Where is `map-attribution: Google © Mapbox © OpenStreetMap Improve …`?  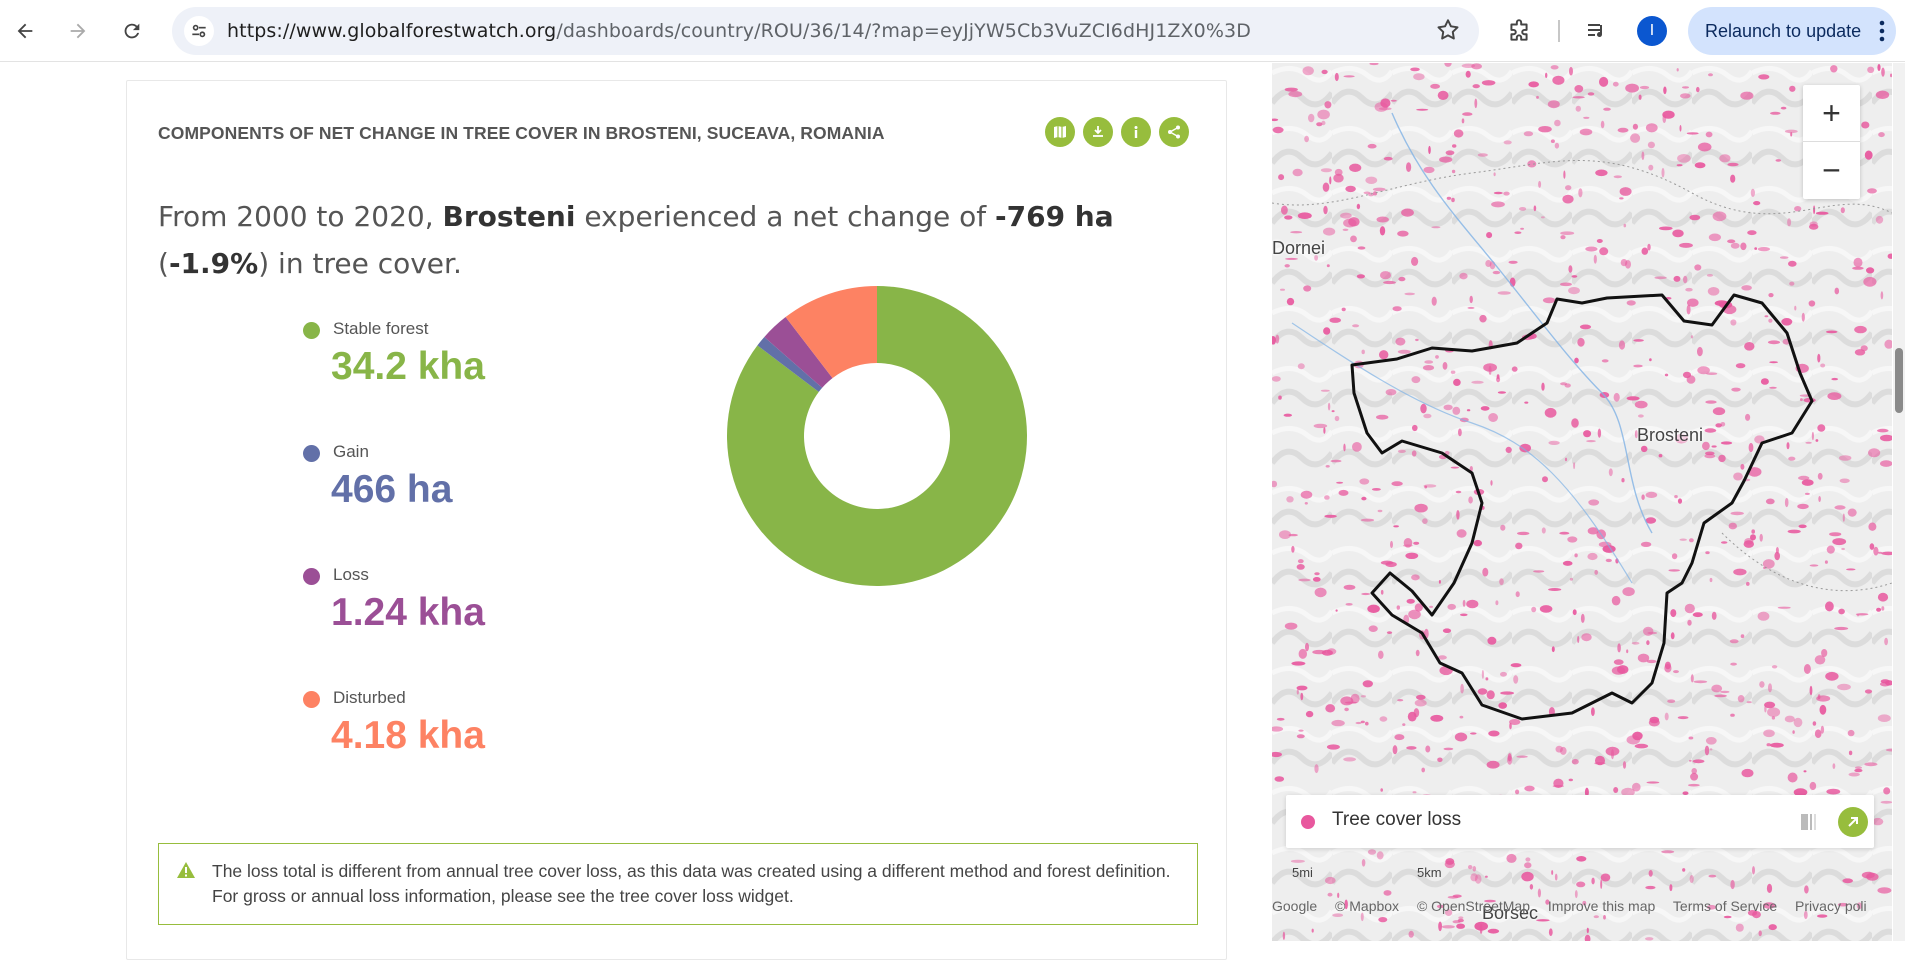 map-attribution: Google © Mapbox © OpenStreetMap Improve … is located at coordinates (1582, 906).